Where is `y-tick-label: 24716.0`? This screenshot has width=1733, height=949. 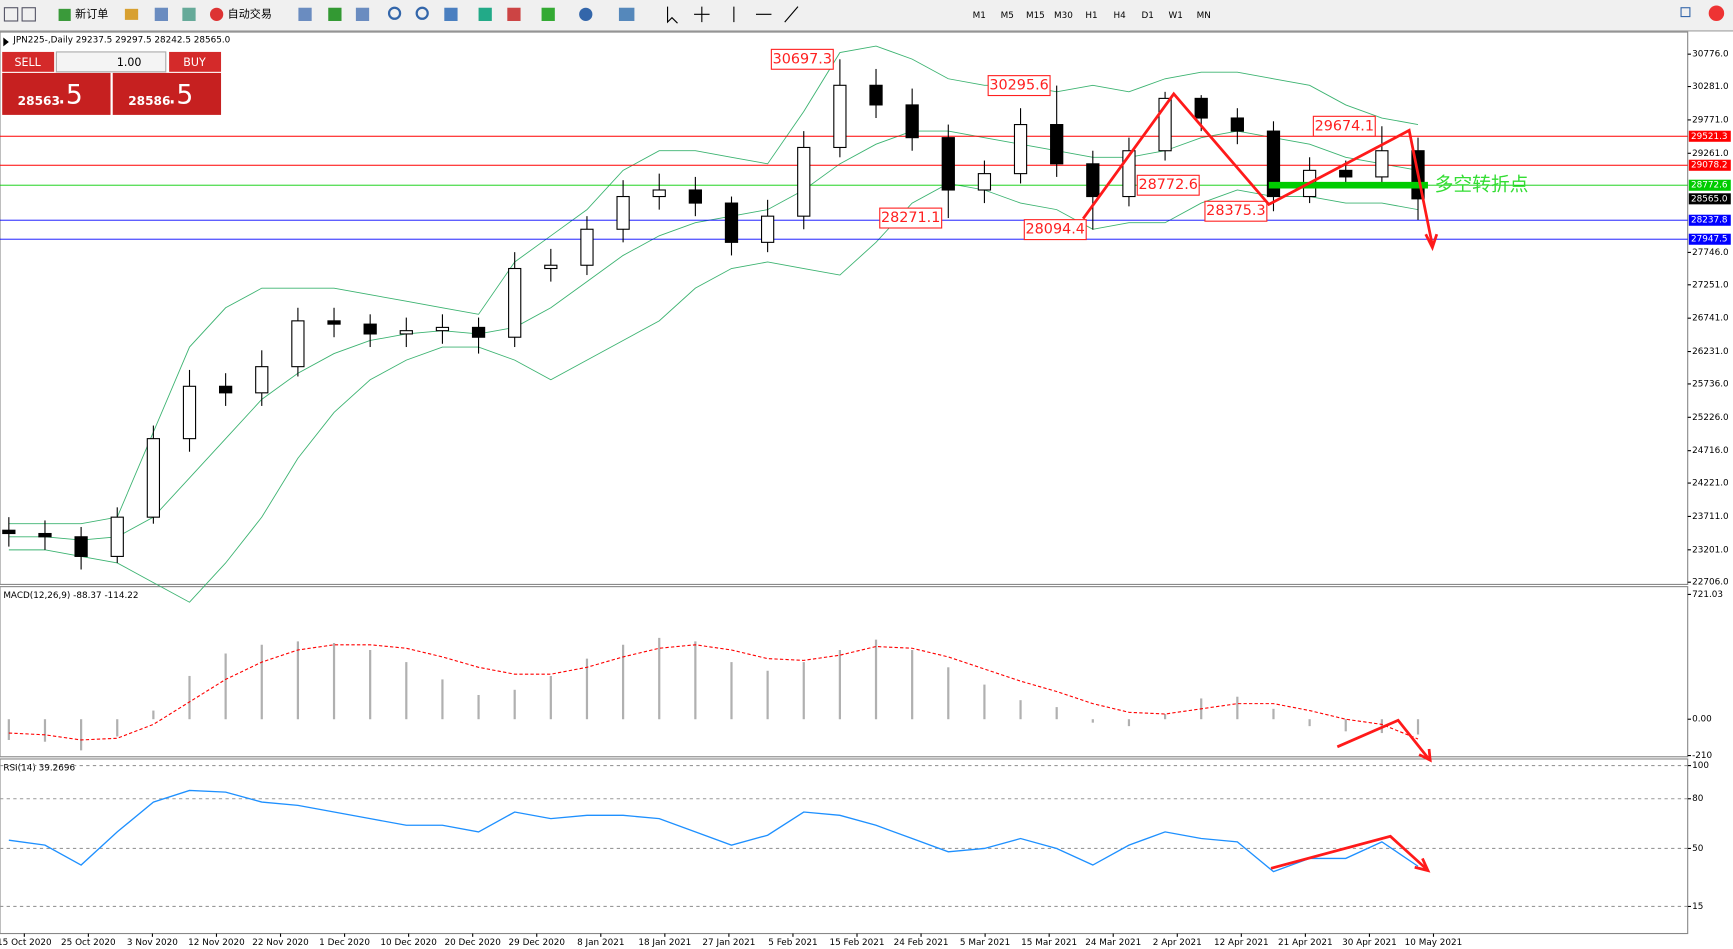
y-tick-label: 24716.0 is located at coordinates (1710, 451).